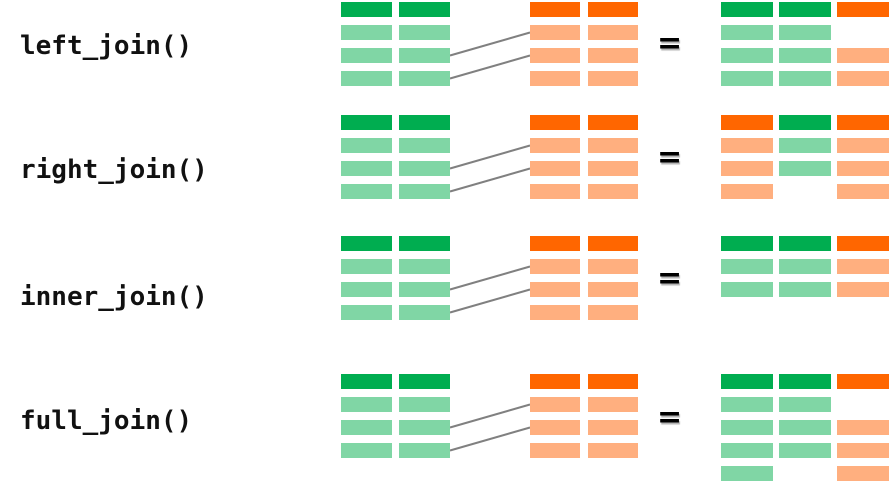  Describe the element at coordinates (670, 157) in the screenshot. I see `right-join-equals-sign: =` at that location.